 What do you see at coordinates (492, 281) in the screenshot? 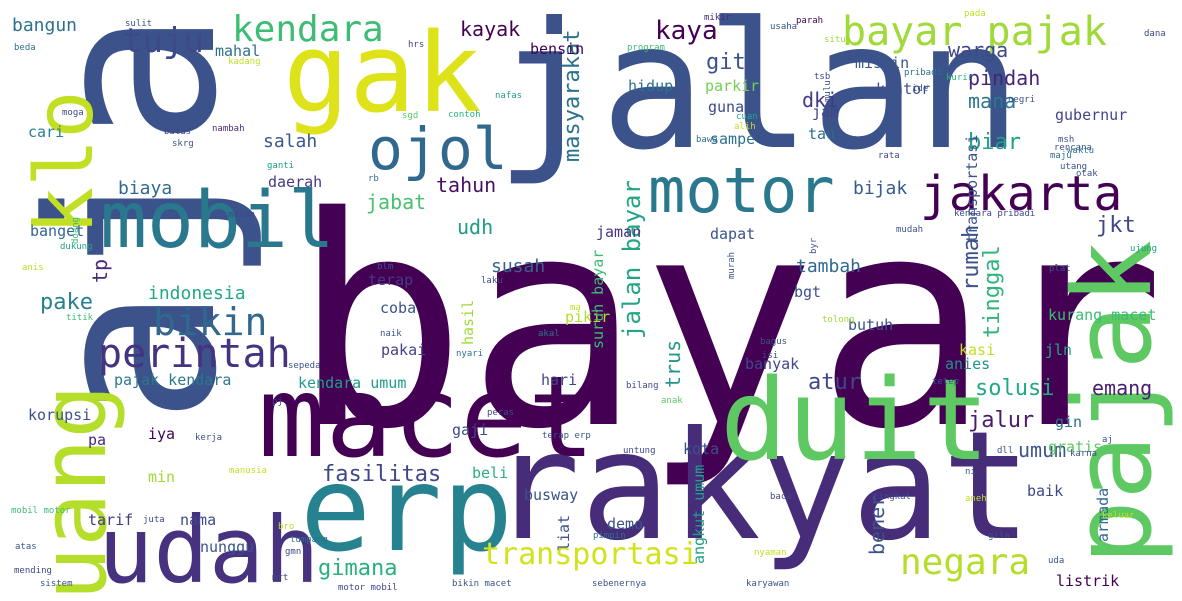
I see `word-laku: laku` at bounding box center [492, 281].